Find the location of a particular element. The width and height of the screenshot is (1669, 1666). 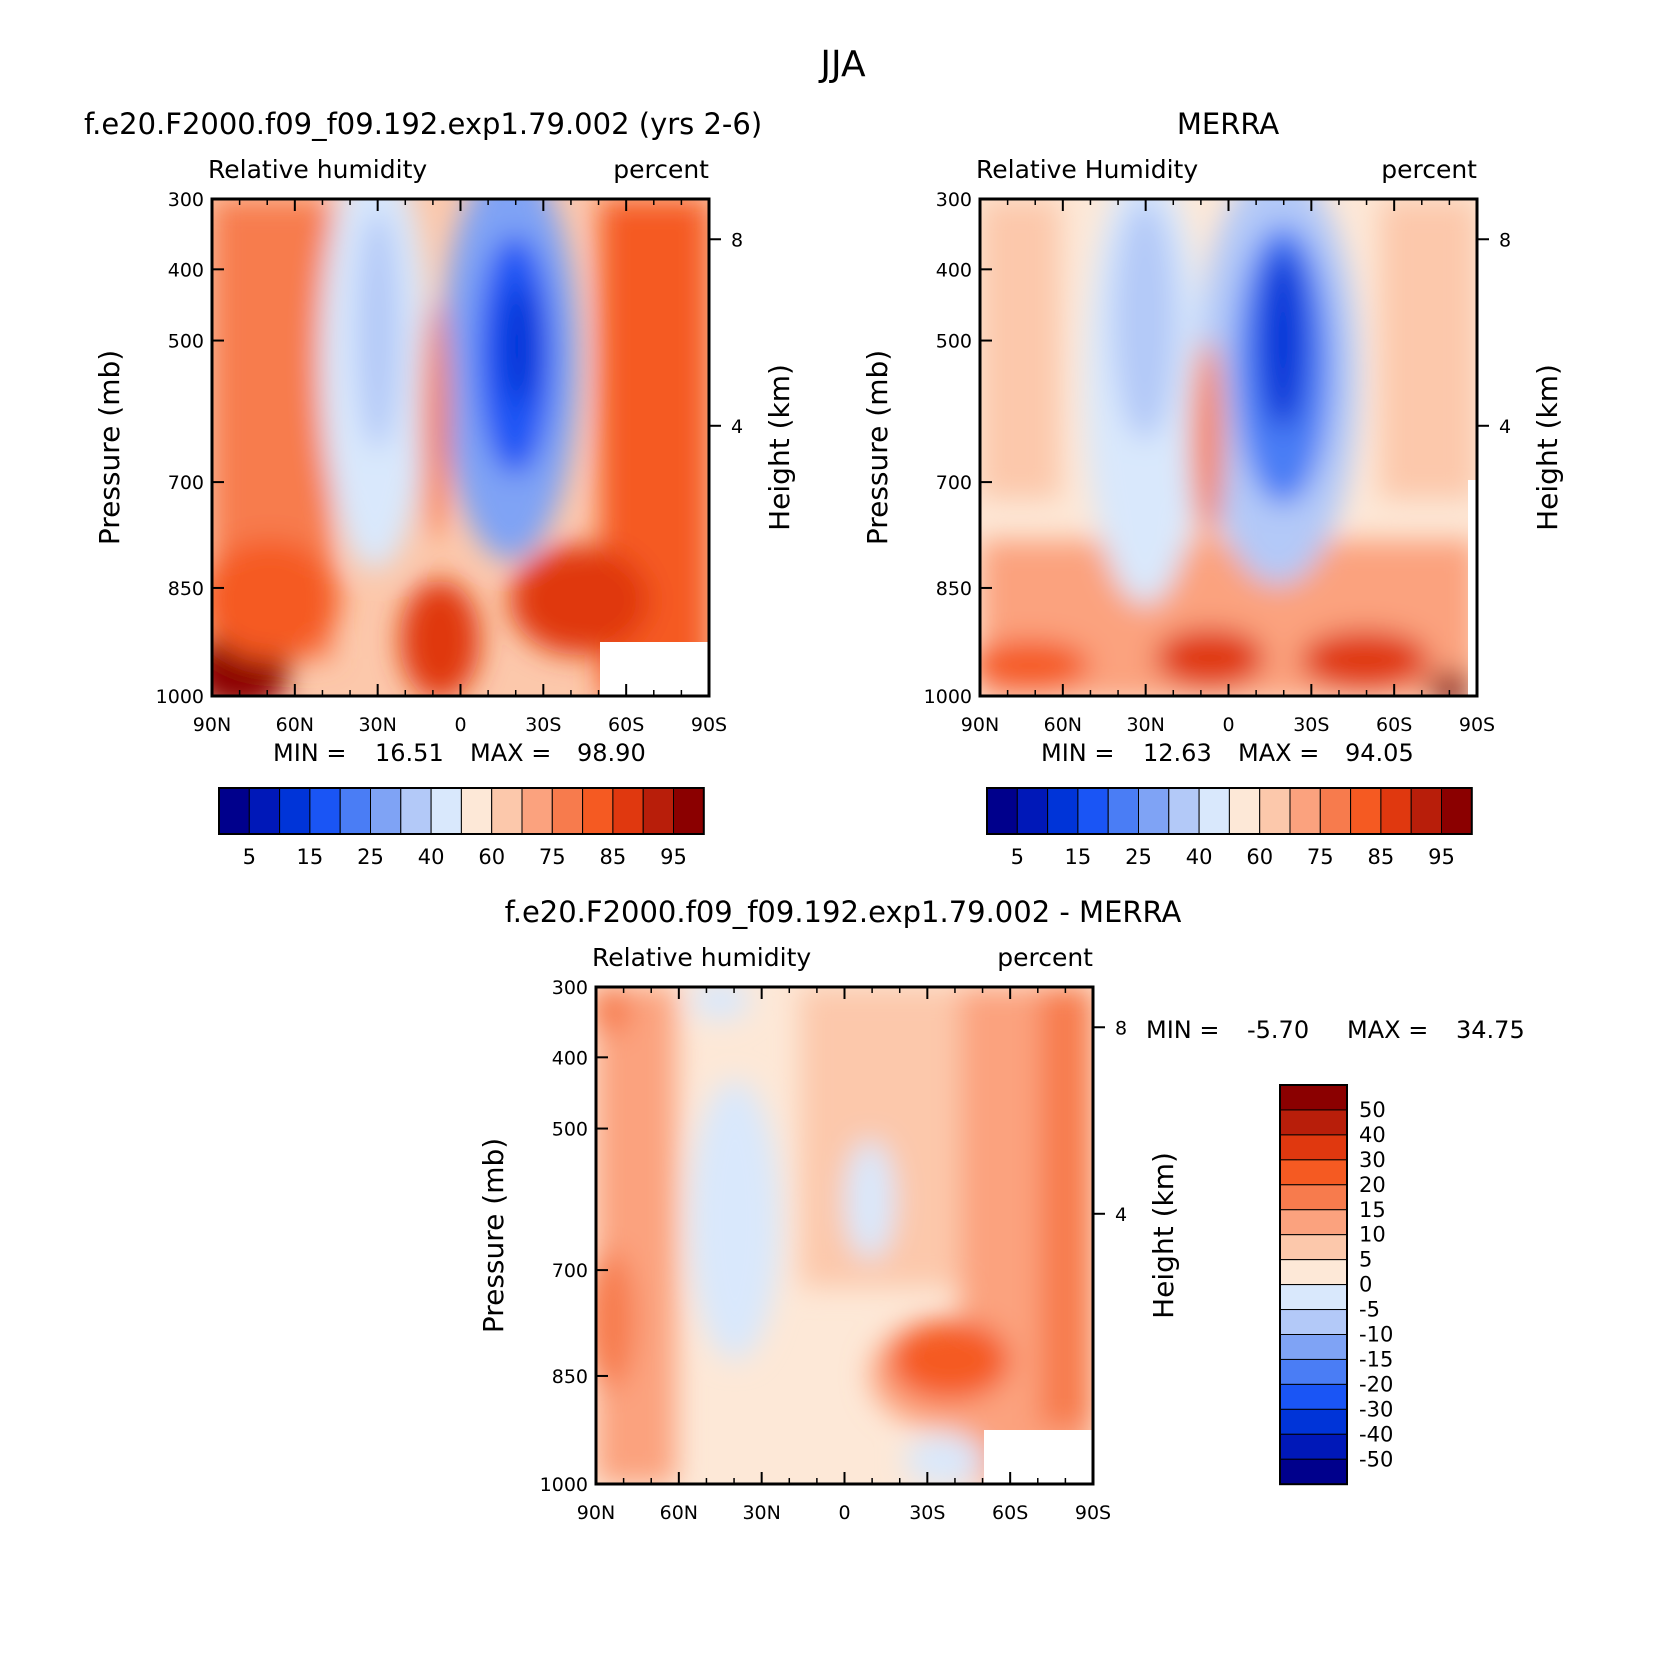

panel-merra-variable-label: Relative Humidity is located at coordinates (1087, 169).